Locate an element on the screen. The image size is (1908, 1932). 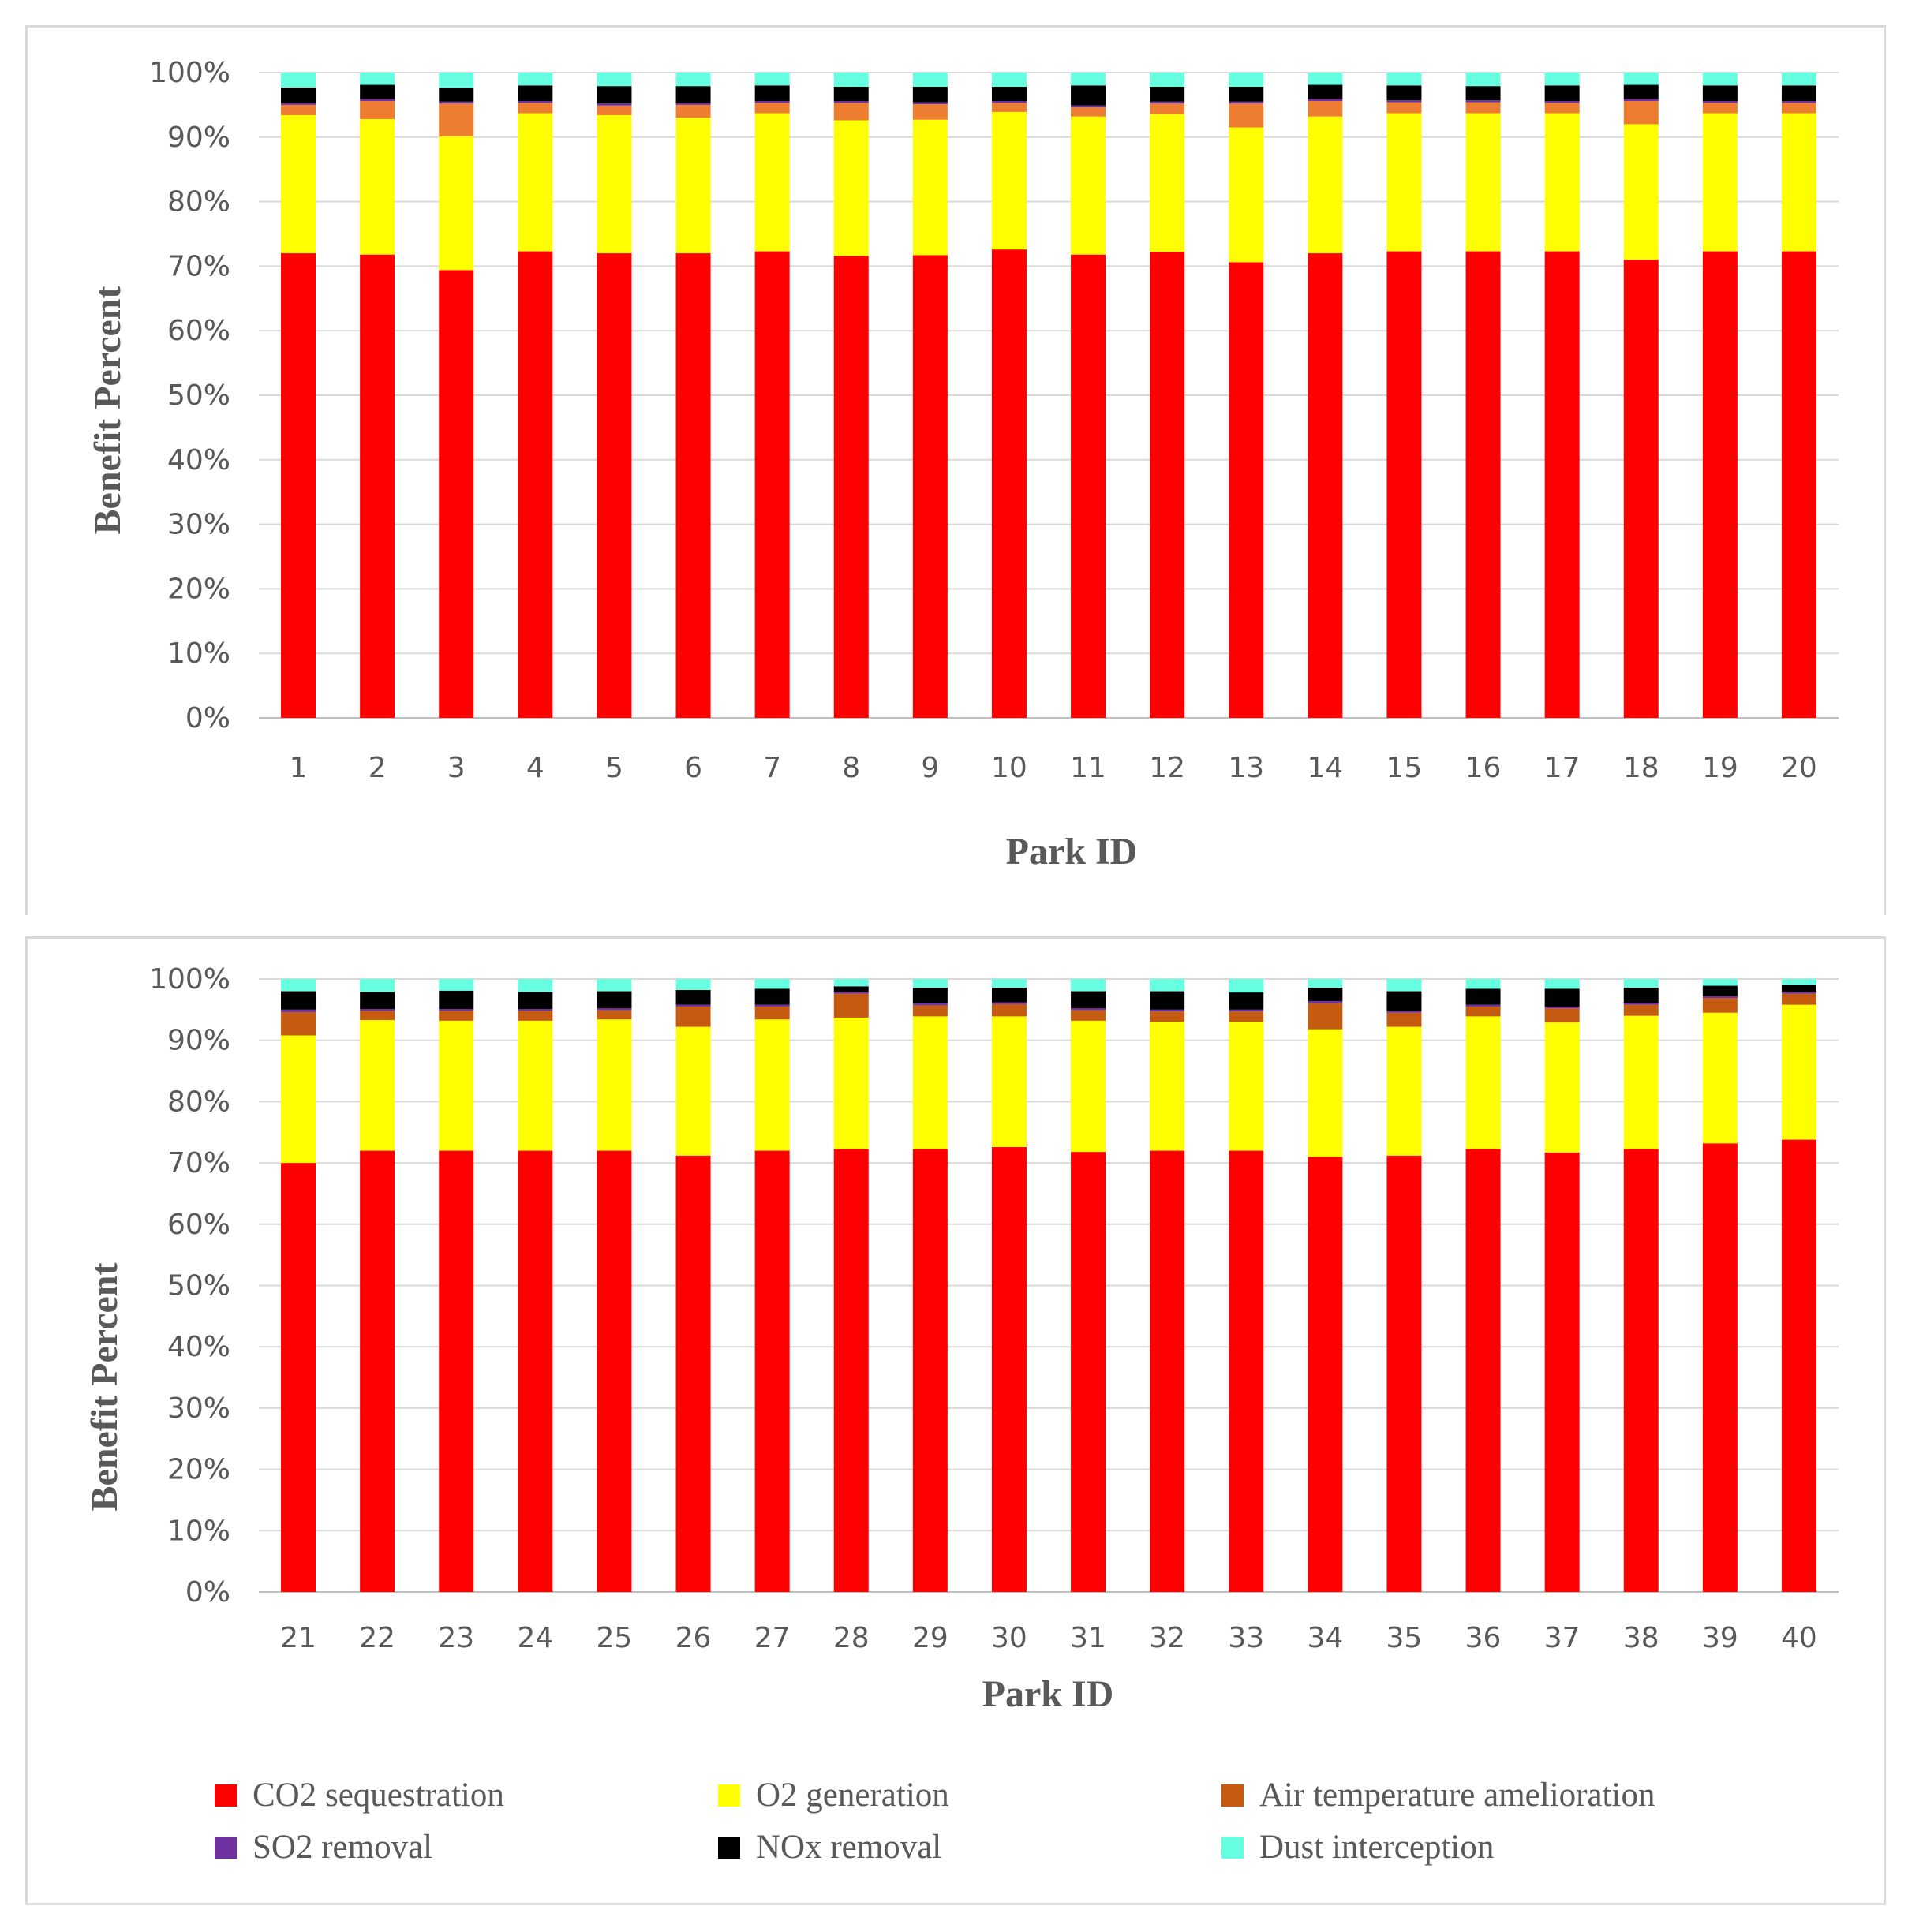
y-tick-label: 100% is located at coordinates (189, 73).